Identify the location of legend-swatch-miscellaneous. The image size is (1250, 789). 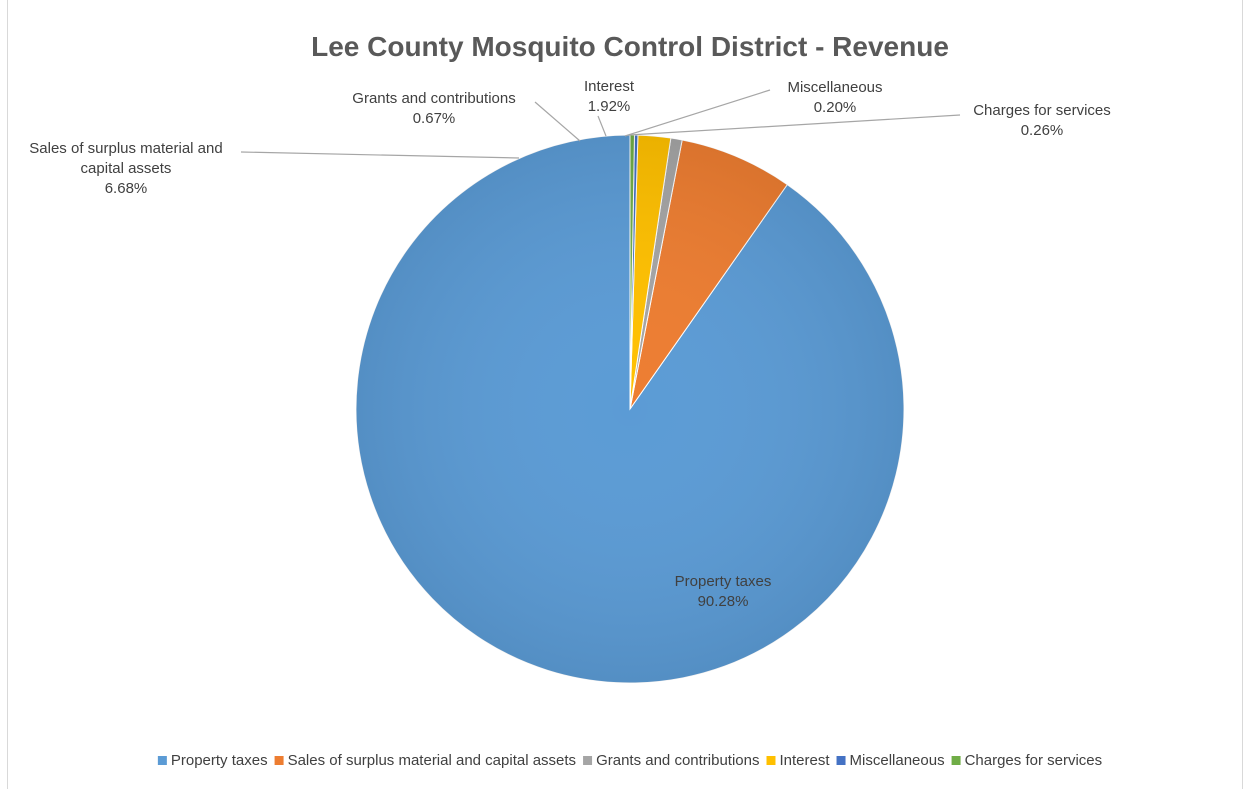
(841, 760).